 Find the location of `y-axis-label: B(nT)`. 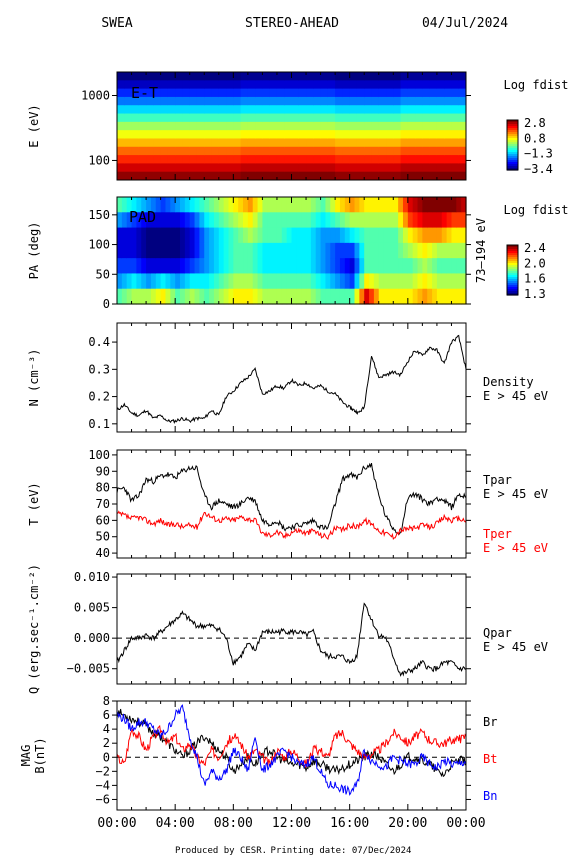

y-axis-label: B(nT) is located at coordinates (40, 755).